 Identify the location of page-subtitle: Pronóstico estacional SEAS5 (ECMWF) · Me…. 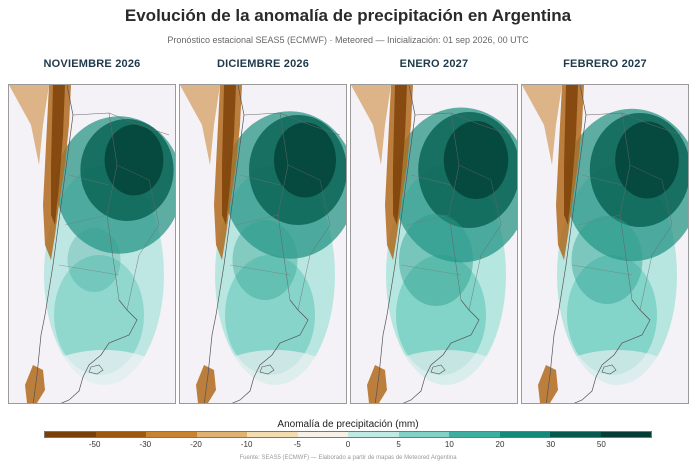
(348, 40).